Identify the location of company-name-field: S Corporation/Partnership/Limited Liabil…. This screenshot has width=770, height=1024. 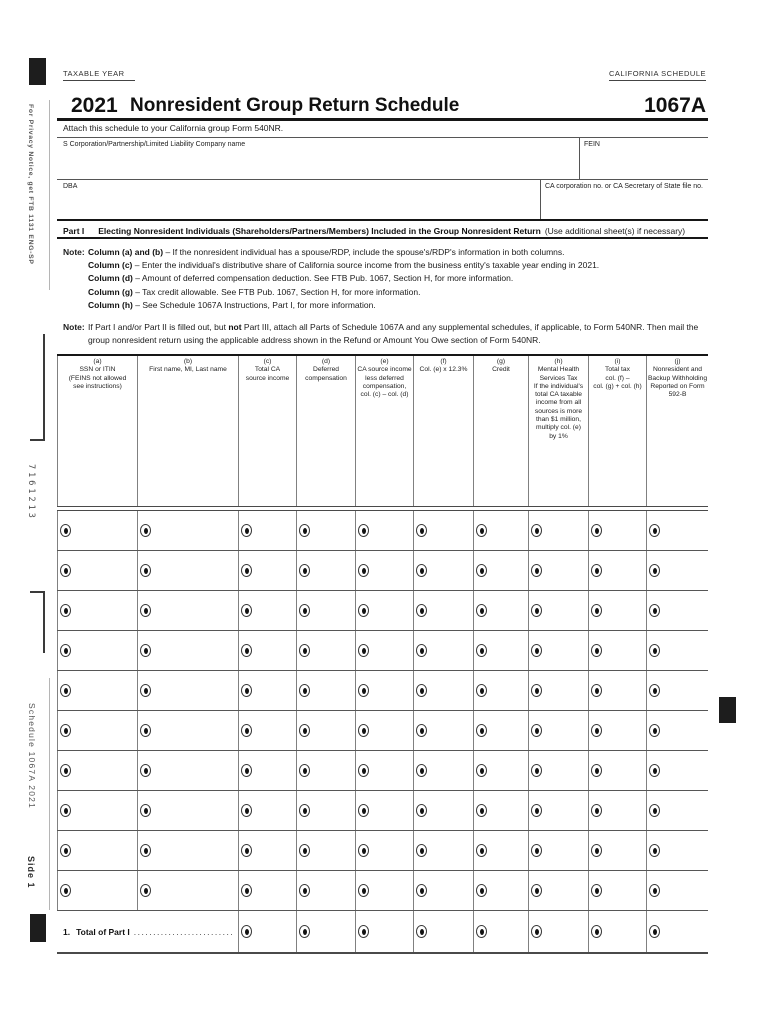
(318, 158).